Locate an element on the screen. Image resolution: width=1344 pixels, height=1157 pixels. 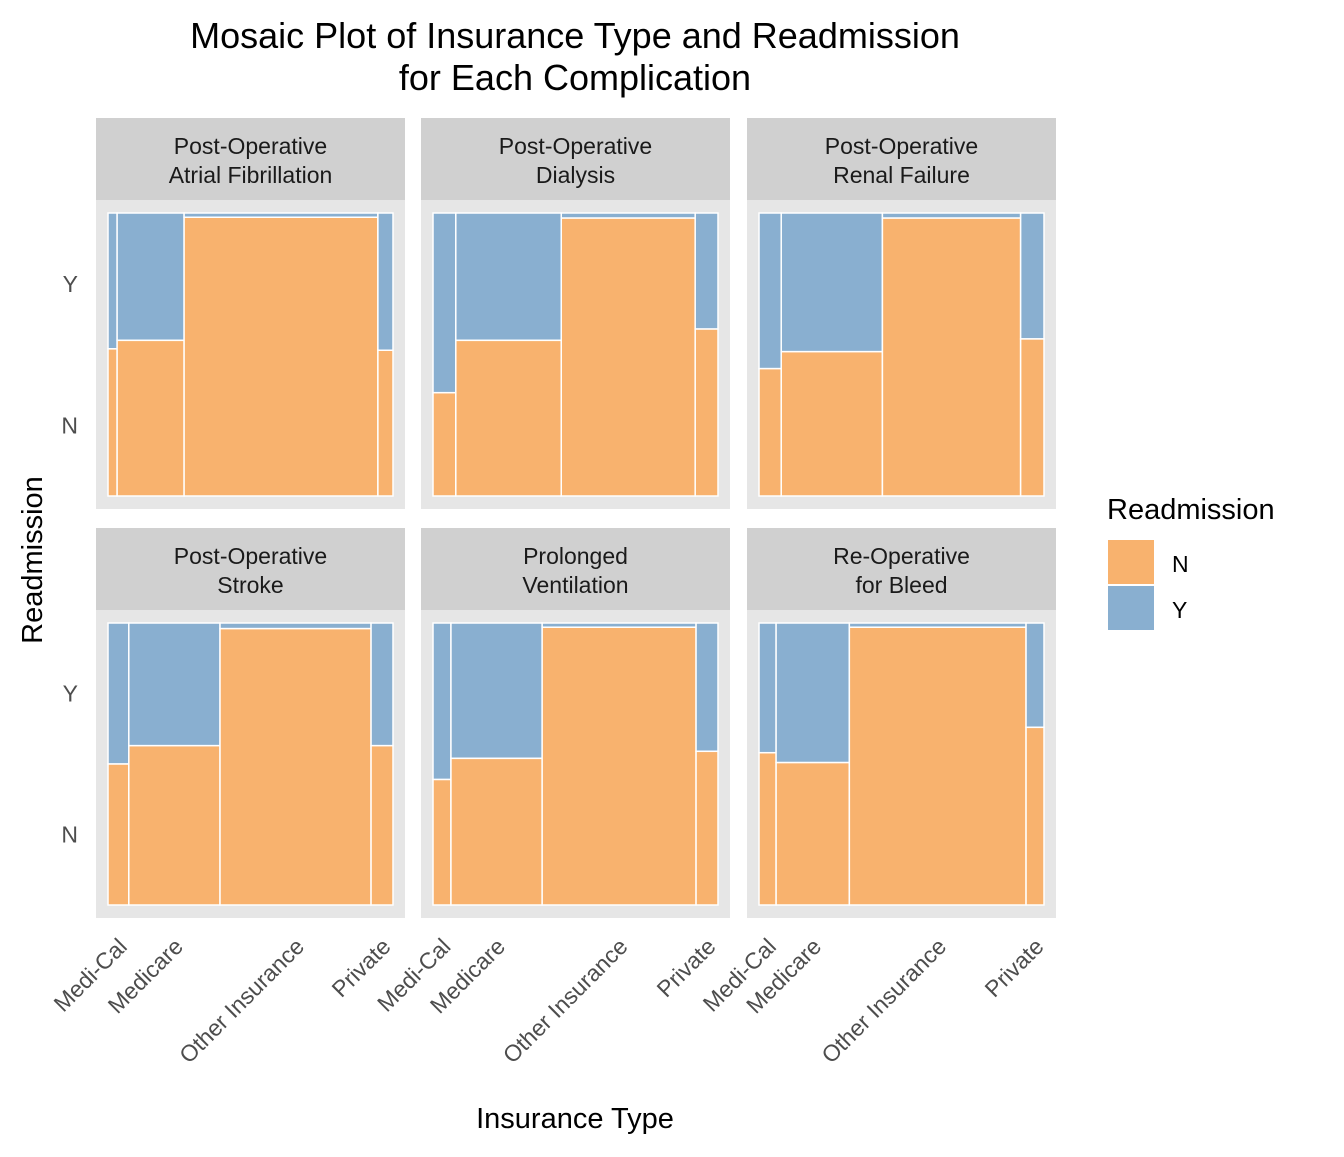
tile-post-operative-stroke-private-y is located at coordinates (382, 684).